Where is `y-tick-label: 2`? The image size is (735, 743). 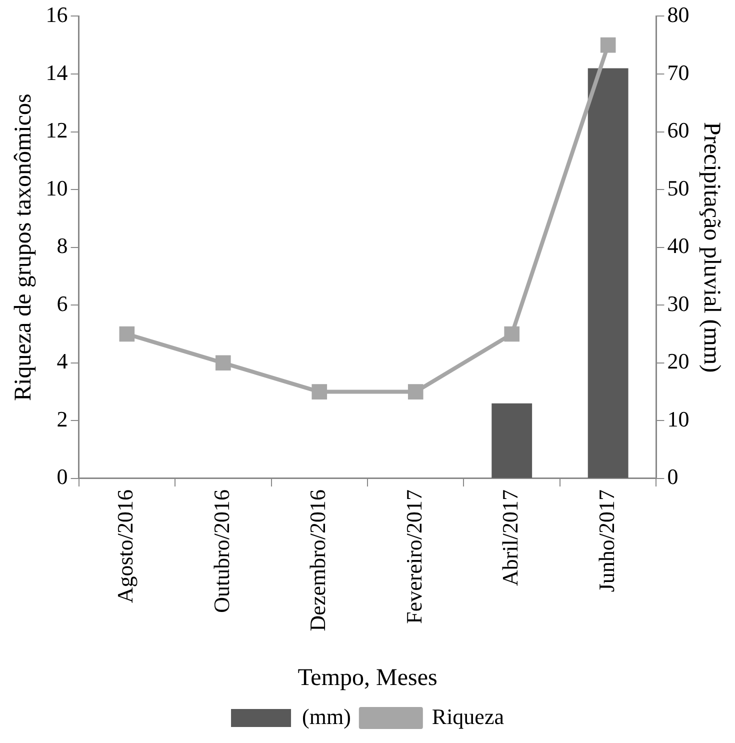 y-tick-label: 2 is located at coordinates (62, 419).